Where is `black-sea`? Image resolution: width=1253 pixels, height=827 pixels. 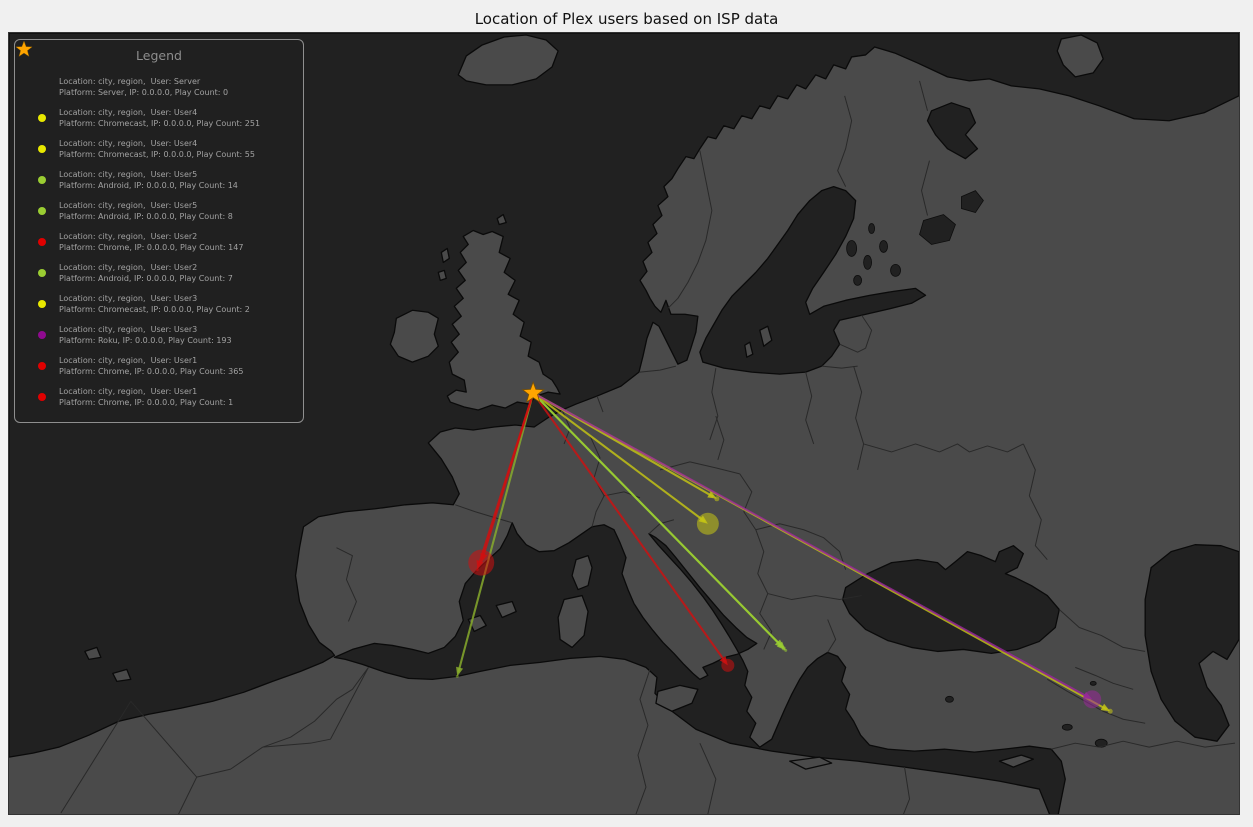 black-sea is located at coordinates (950, 600).